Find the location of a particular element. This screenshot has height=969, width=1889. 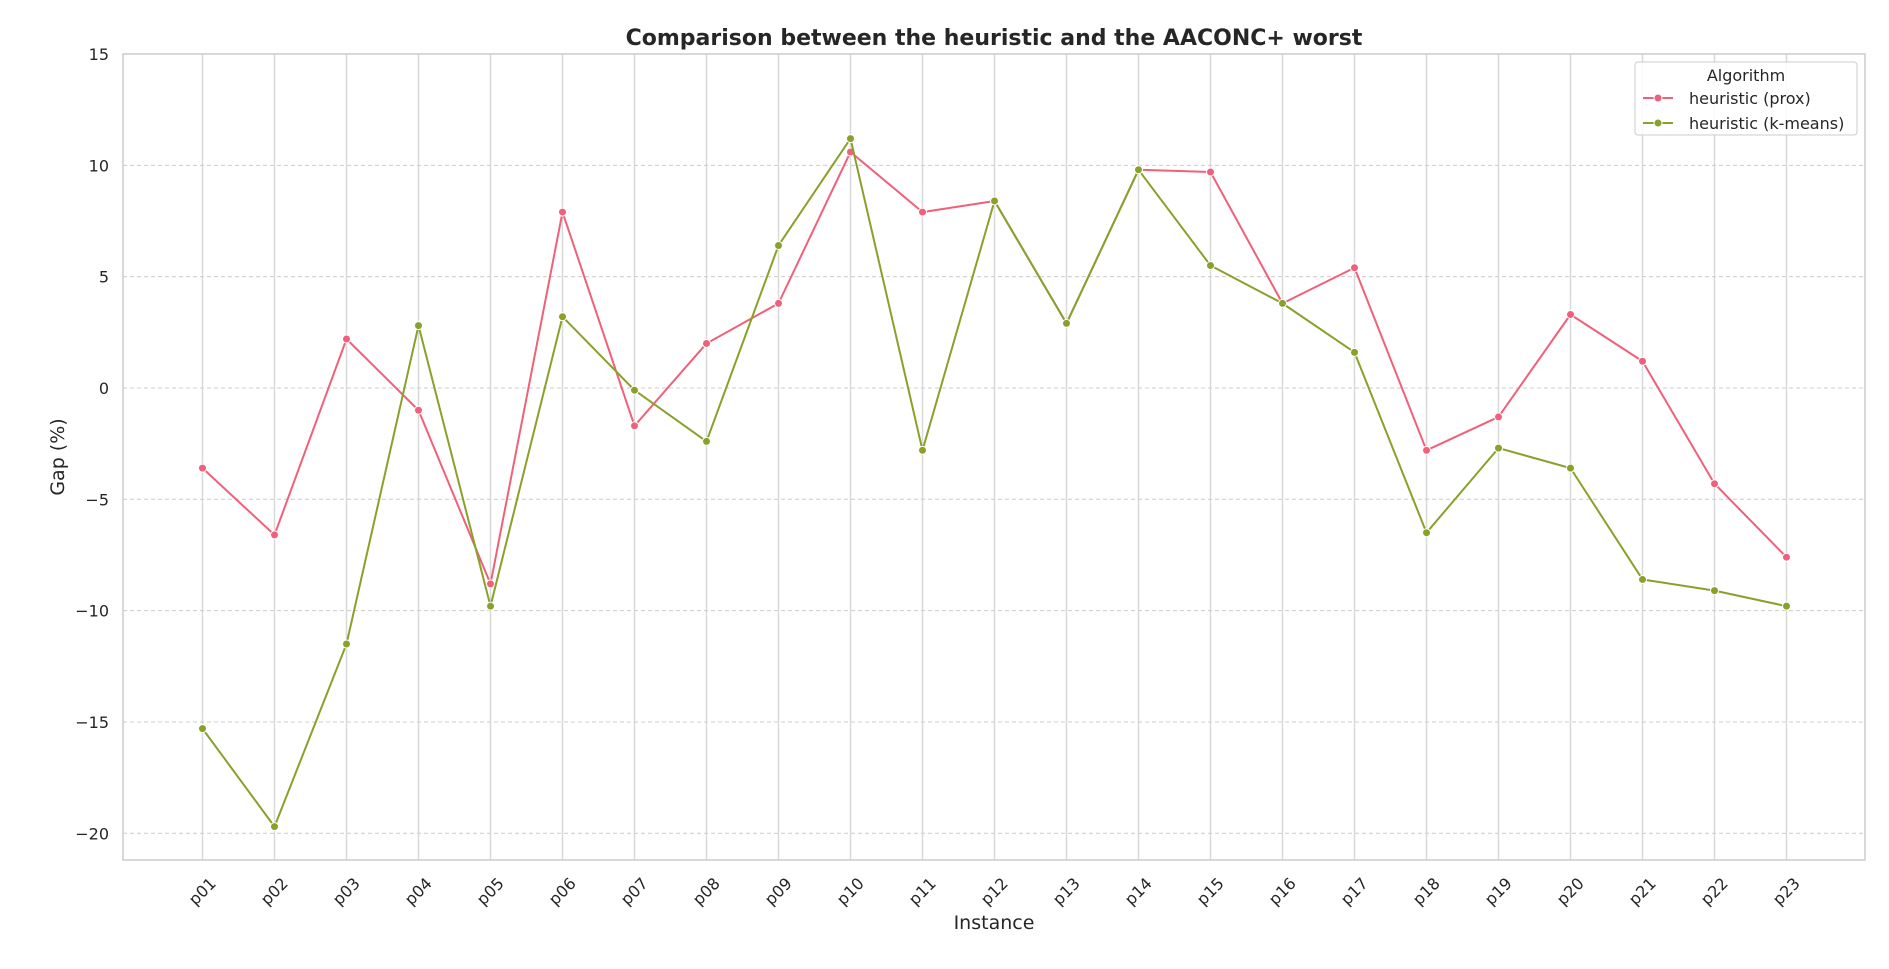

y-axis-label: Gap (%) is located at coordinates (58, 456).